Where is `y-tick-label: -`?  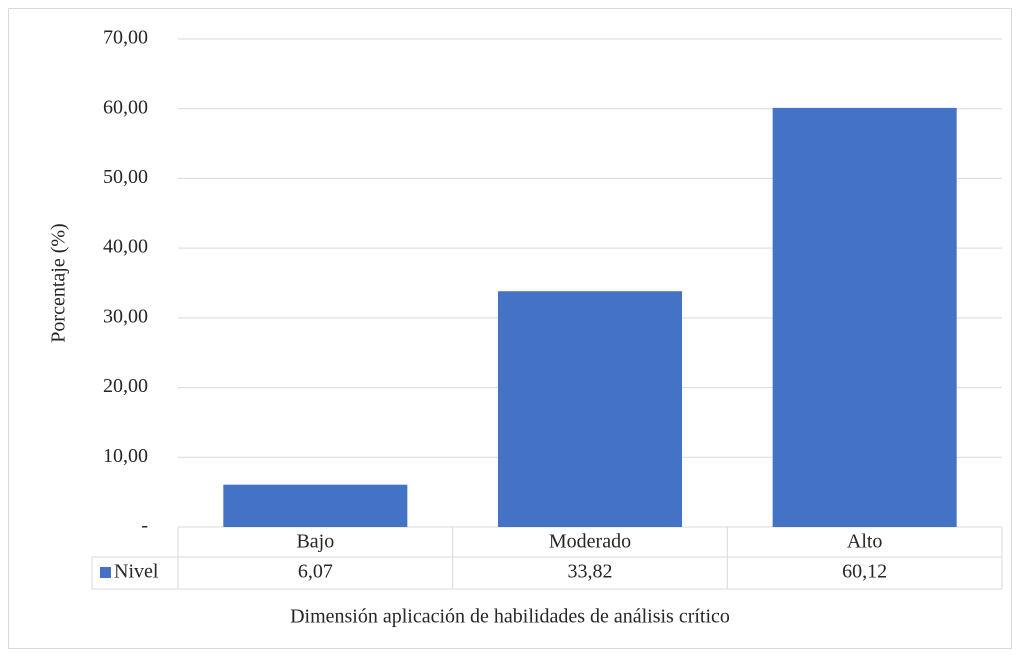 y-tick-label: - is located at coordinates (144, 526).